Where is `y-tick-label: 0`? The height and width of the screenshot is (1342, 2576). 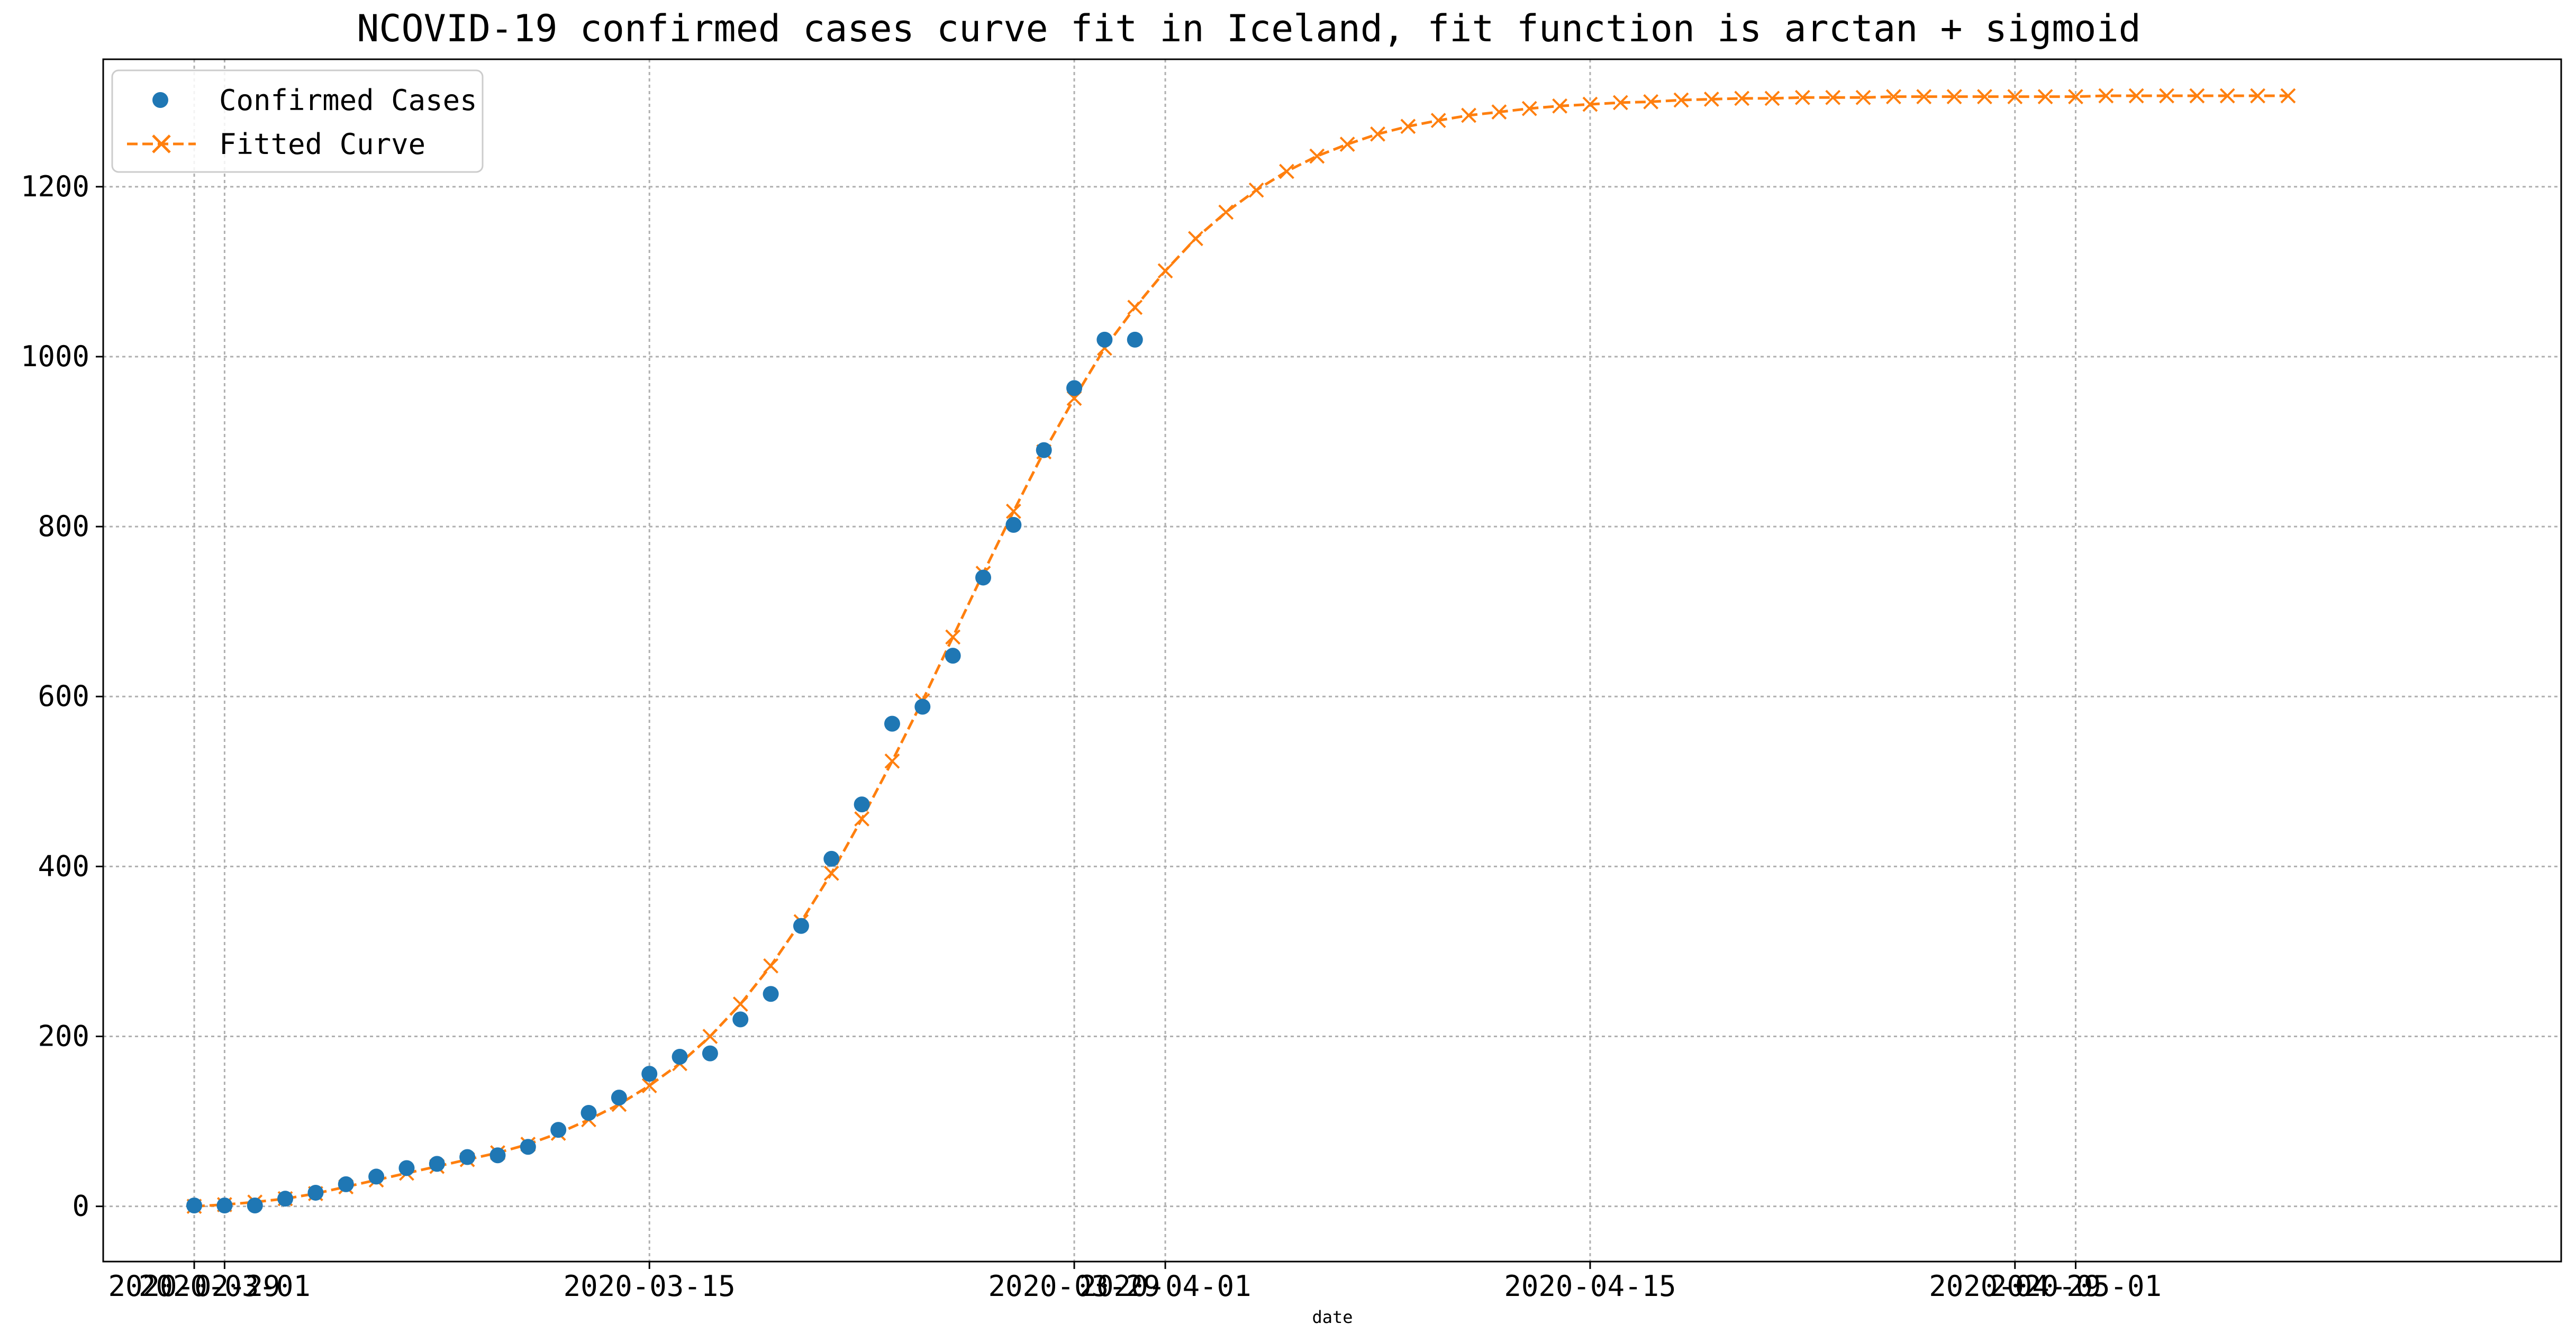
y-tick-label: 0 is located at coordinates (80, 1206).